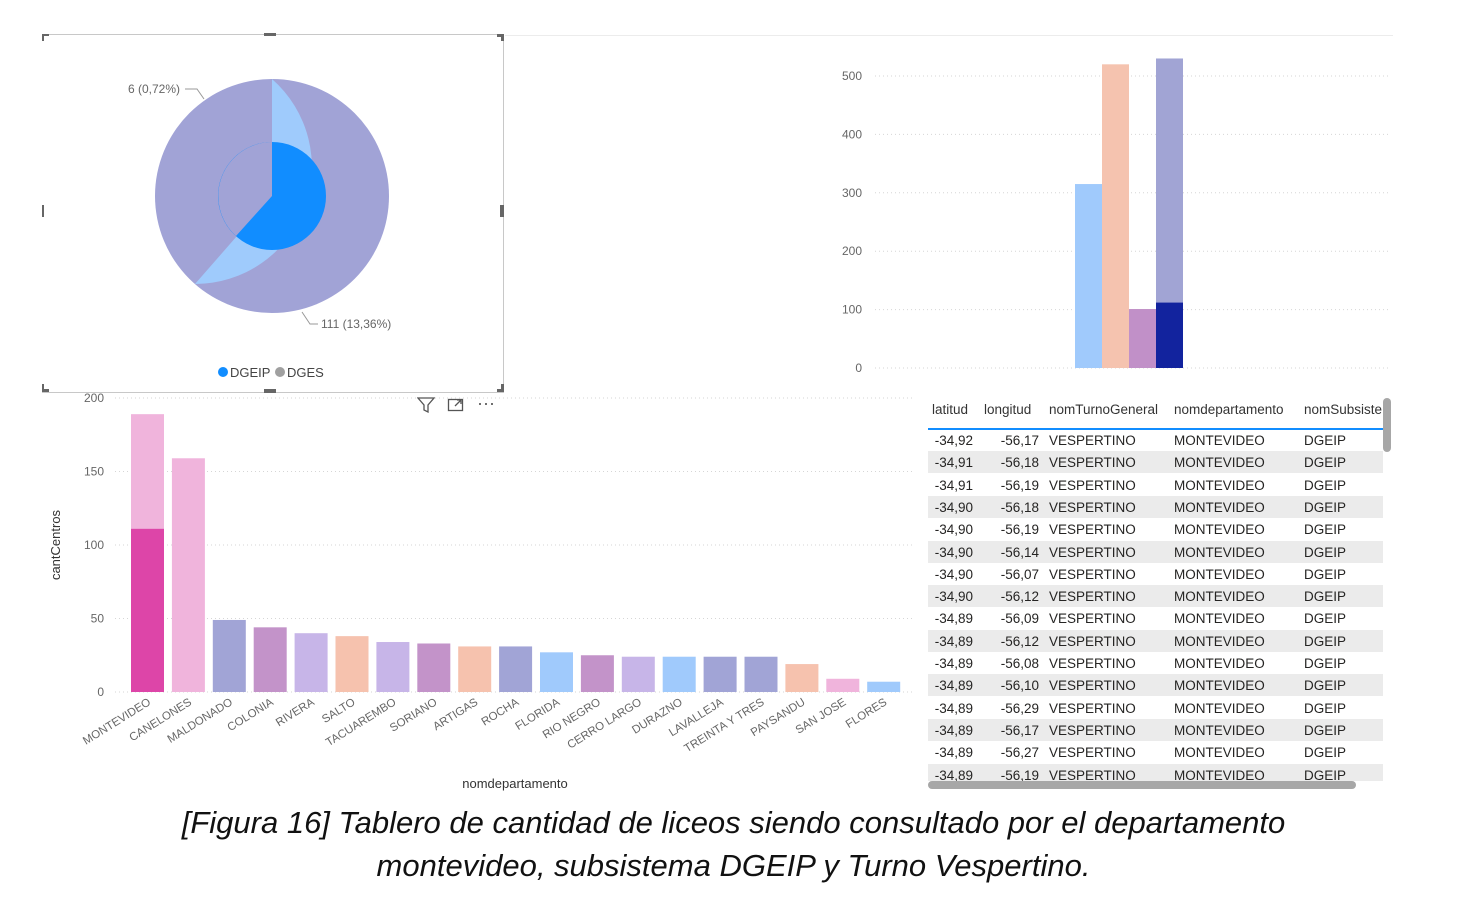  What do you see at coordinates (154, 89) in the screenshot?
I see `pie-label-small: 6 (0,72%)` at bounding box center [154, 89].